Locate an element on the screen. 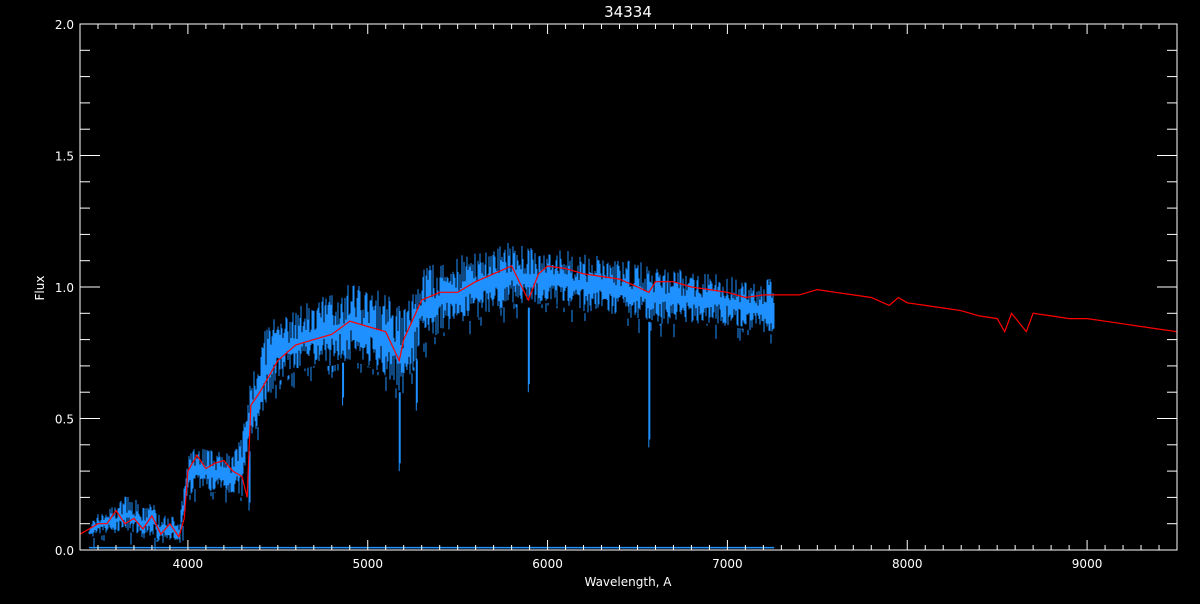  x-tick-label: 5000 is located at coordinates (367, 564).